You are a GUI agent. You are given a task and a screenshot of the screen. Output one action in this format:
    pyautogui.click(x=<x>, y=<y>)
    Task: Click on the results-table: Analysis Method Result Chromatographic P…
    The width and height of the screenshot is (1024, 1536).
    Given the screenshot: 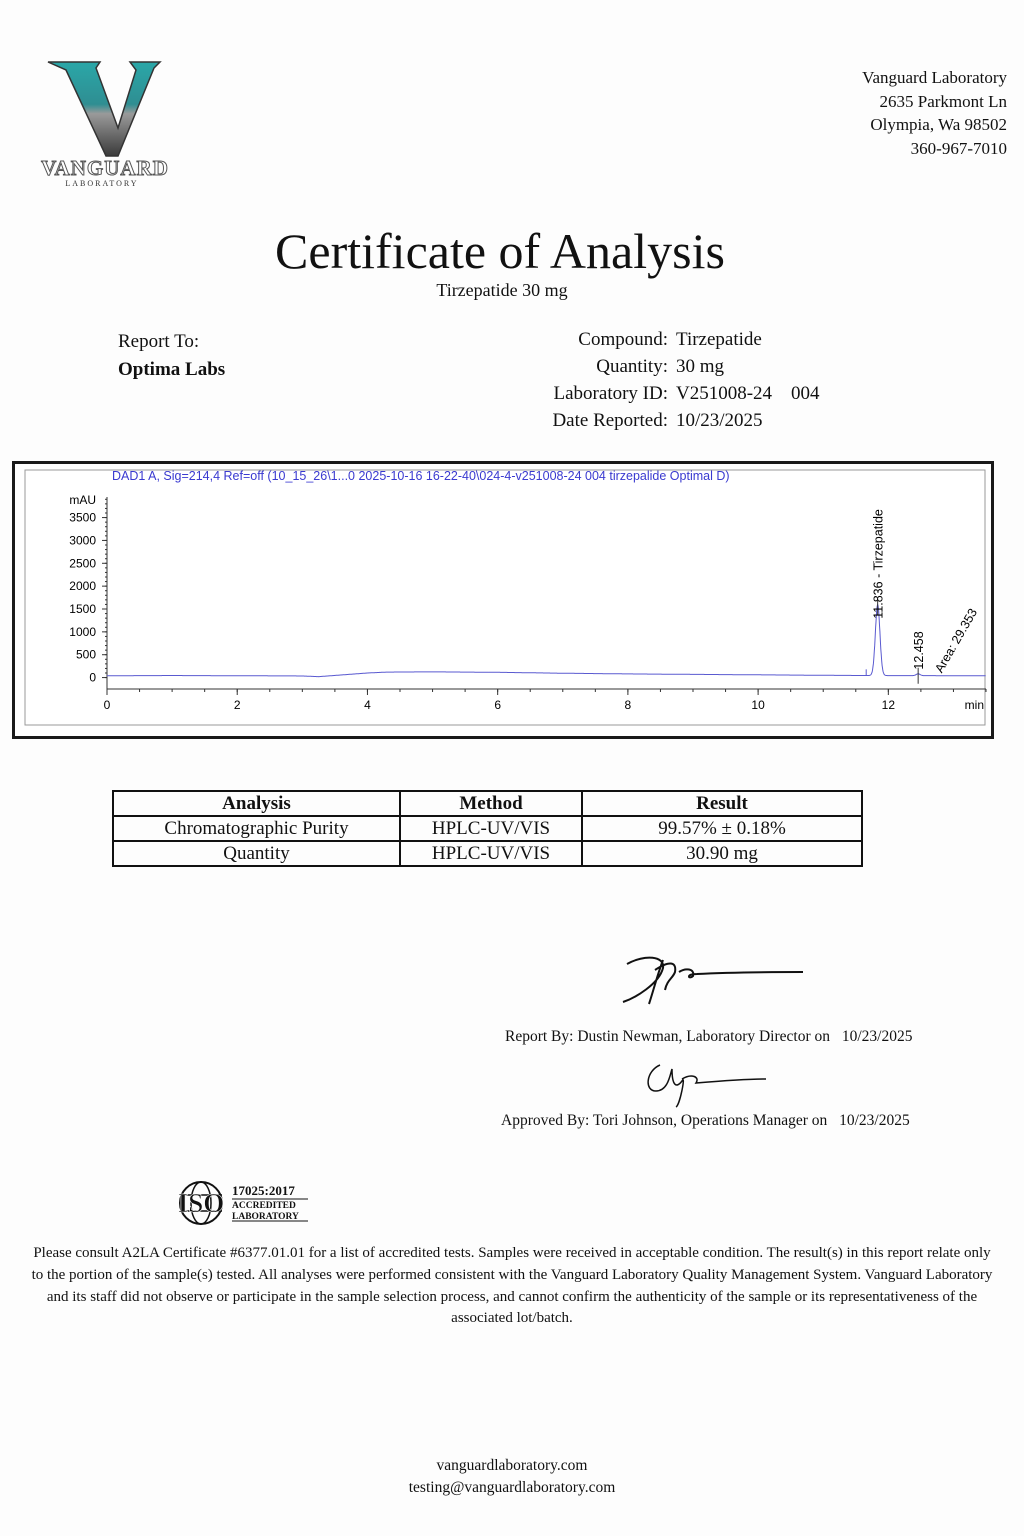 What is the action you would take?
    pyautogui.click(x=487, y=828)
    